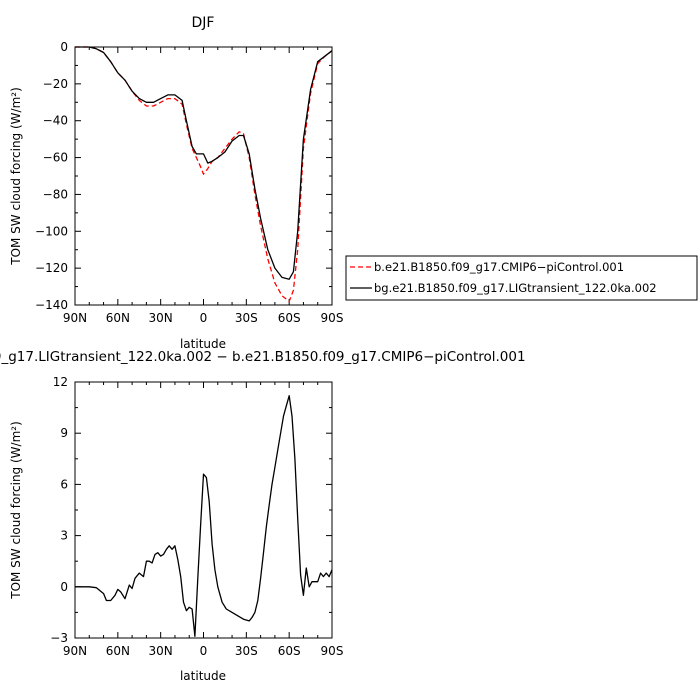 This screenshot has width=700, height=700. What do you see at coordinates (51, 305) in the screenshot?
I see `ytick-label-top-7: −140` at bounding box center [51, 305].